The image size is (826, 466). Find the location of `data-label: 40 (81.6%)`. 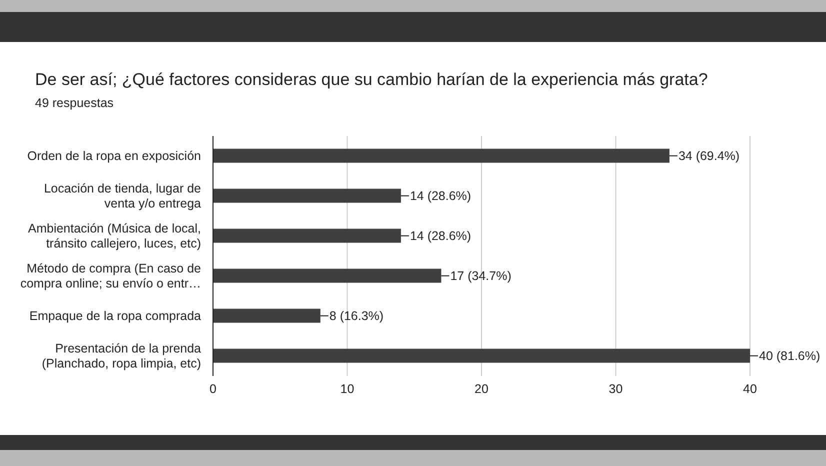

data-label: 40 (81.6%) is located at coordinates (789, 355).